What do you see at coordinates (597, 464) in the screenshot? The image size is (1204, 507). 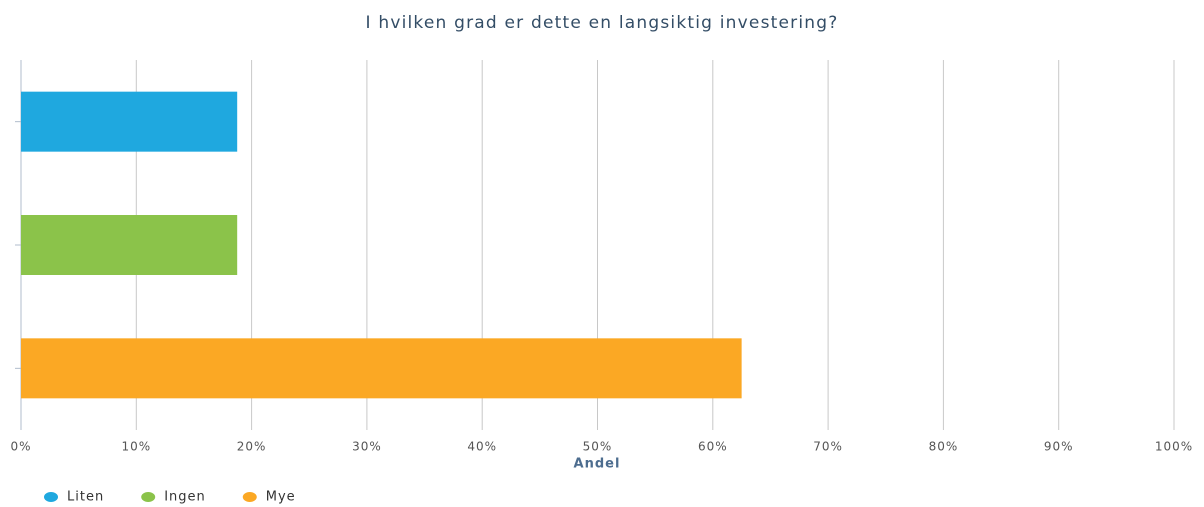 I see `x-axis-title: Andel` at bounding box center [597, 464].